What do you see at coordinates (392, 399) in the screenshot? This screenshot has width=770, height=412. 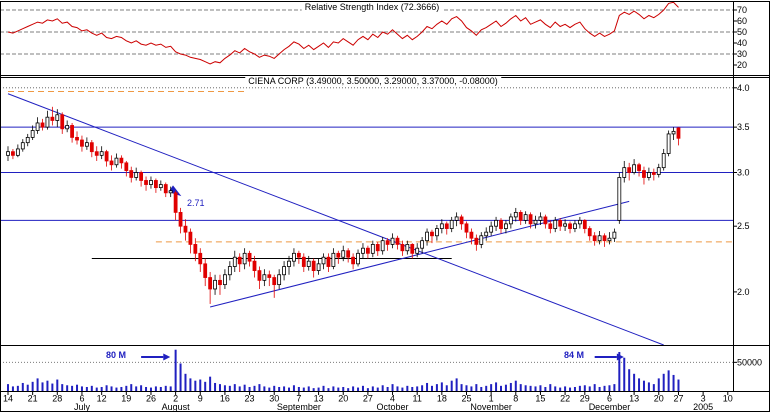 I see `svg-text: 4` at bounding box center [392, 399].